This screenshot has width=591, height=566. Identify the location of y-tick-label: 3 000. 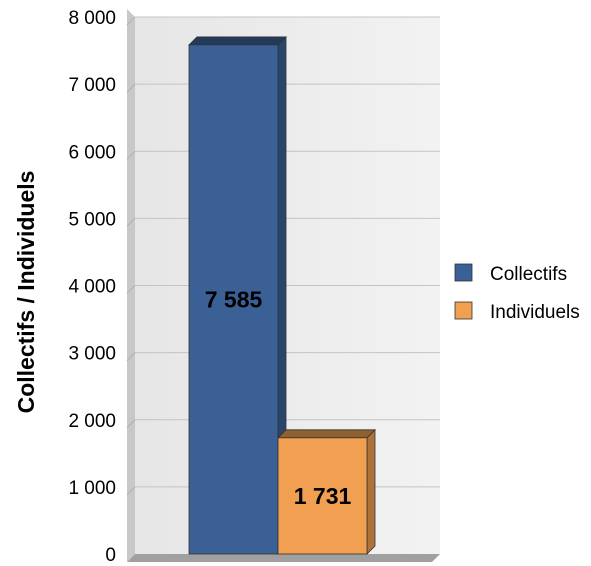
(92, 354).